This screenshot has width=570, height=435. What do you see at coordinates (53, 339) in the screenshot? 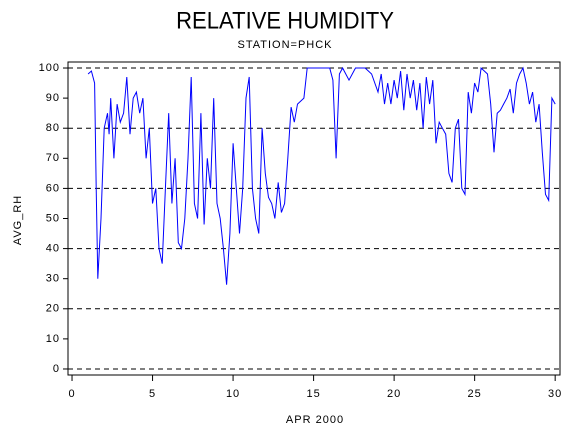
I see `y-tick-label: 10` at bounding box center [53, 339].